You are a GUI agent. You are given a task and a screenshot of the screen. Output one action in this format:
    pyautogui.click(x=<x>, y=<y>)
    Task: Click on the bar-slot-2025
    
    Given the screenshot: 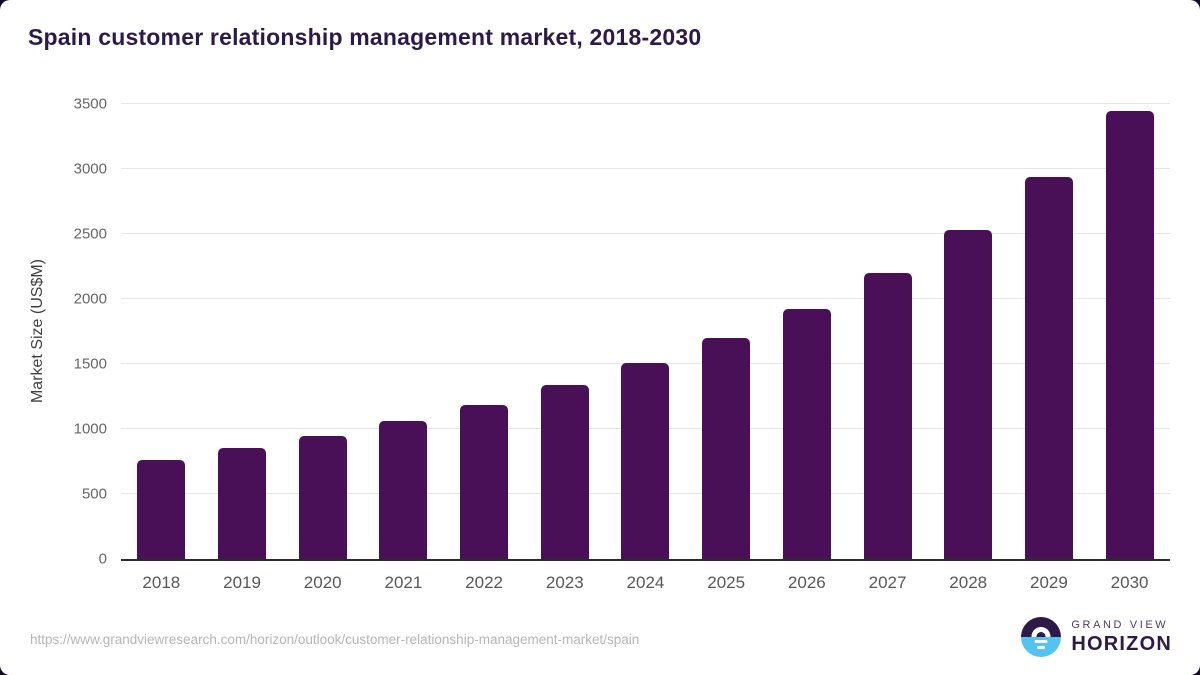 What is the action you would take?
    pyautogui.click(x=726, y=331)
    